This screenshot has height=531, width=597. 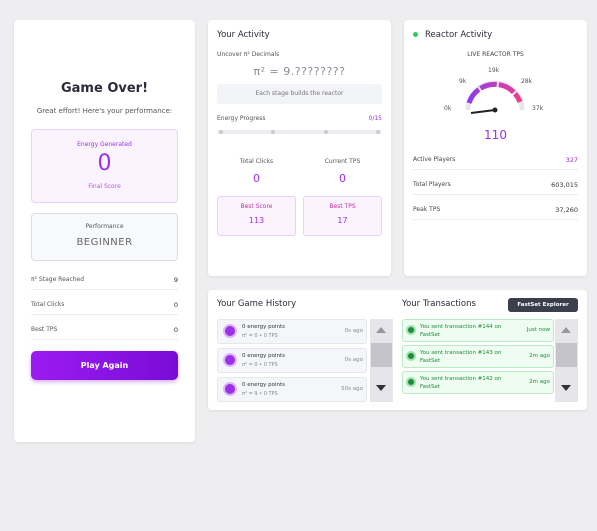 I want to click on stat-value: 603,015, so click(x=564, y=185).